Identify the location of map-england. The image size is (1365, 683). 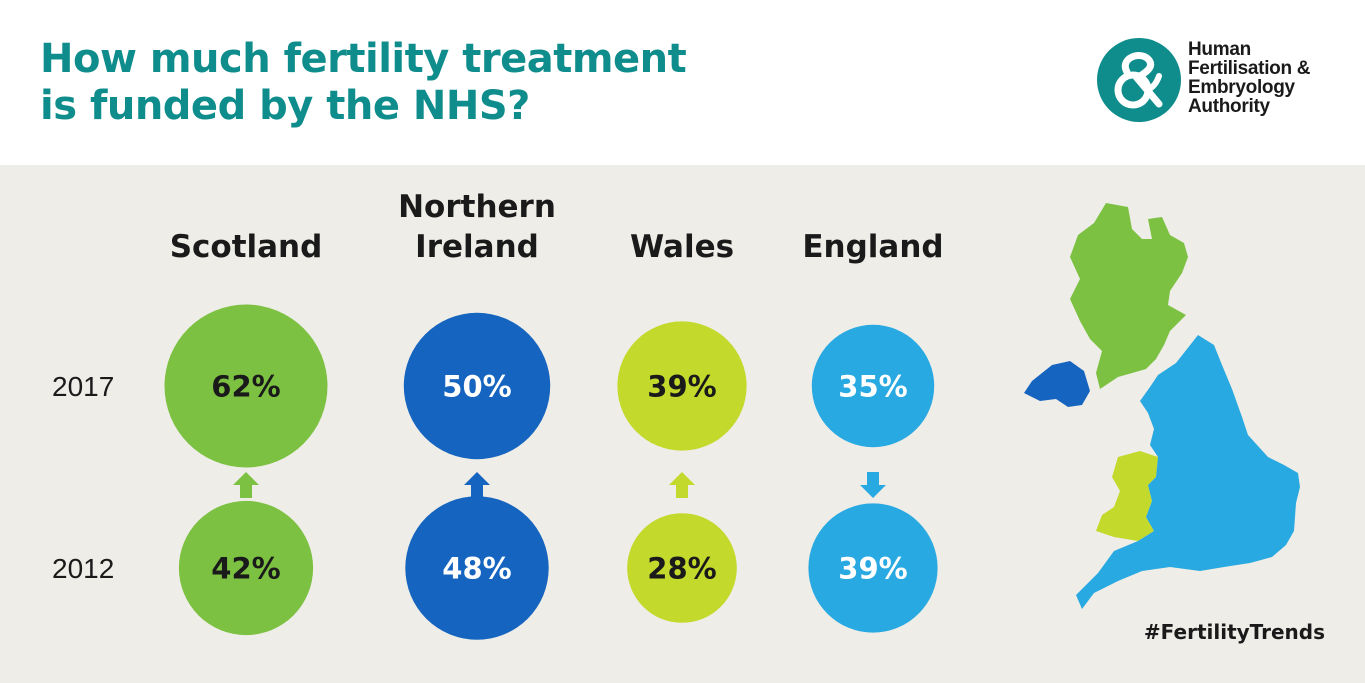
(1188, 472).